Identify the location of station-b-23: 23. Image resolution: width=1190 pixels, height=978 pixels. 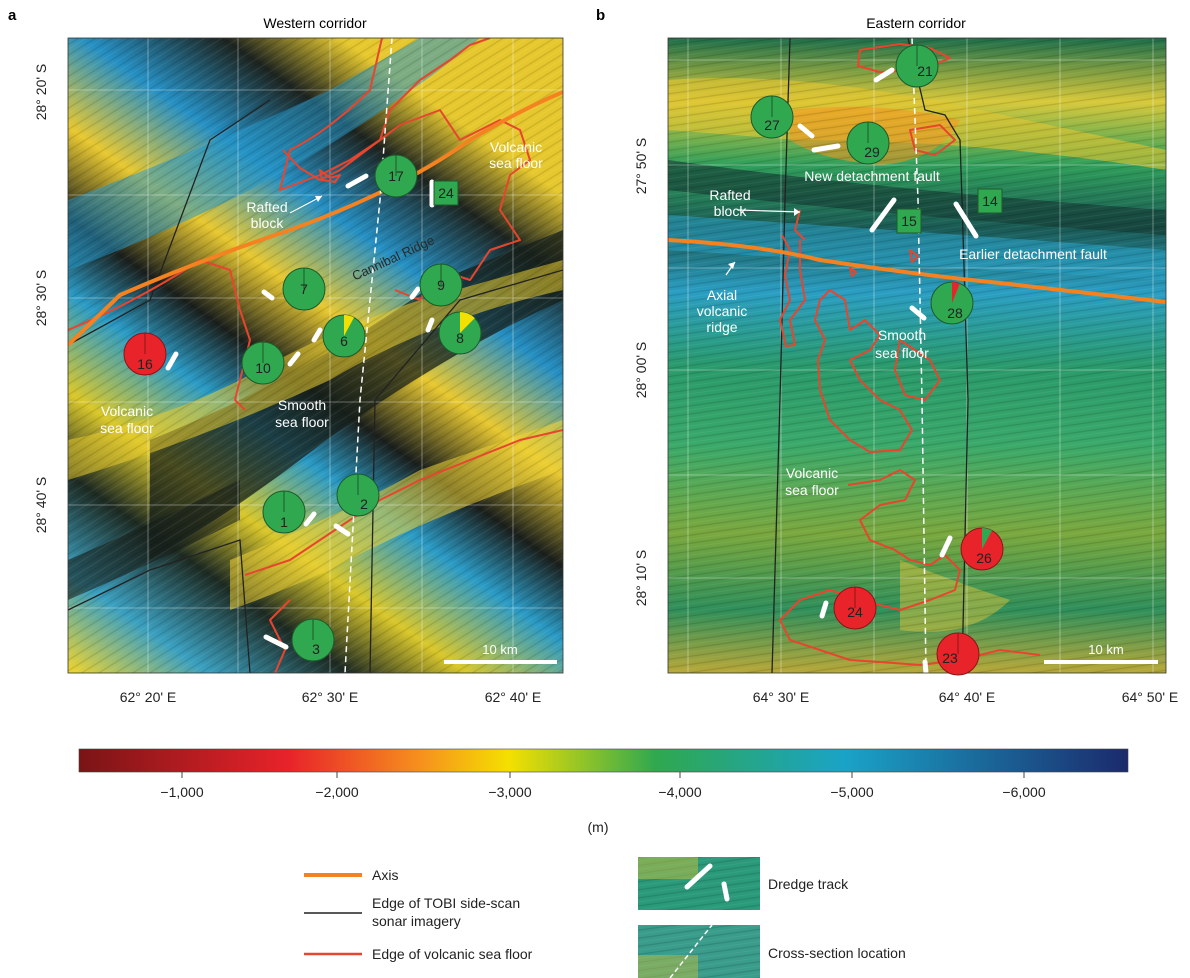
(958, 654).